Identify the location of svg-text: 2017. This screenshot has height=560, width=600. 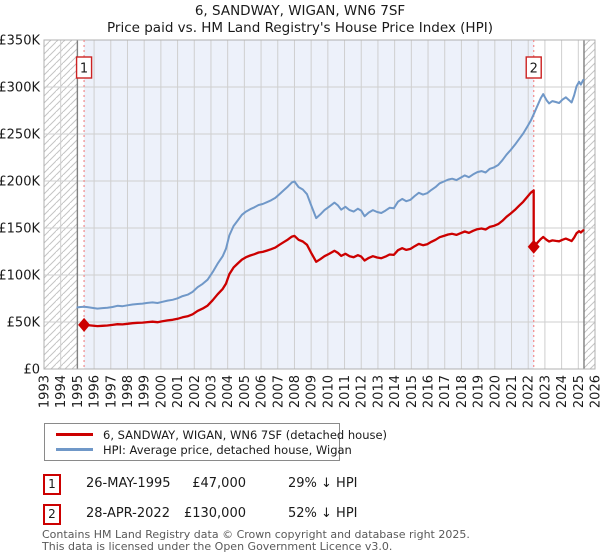
(445, 391).